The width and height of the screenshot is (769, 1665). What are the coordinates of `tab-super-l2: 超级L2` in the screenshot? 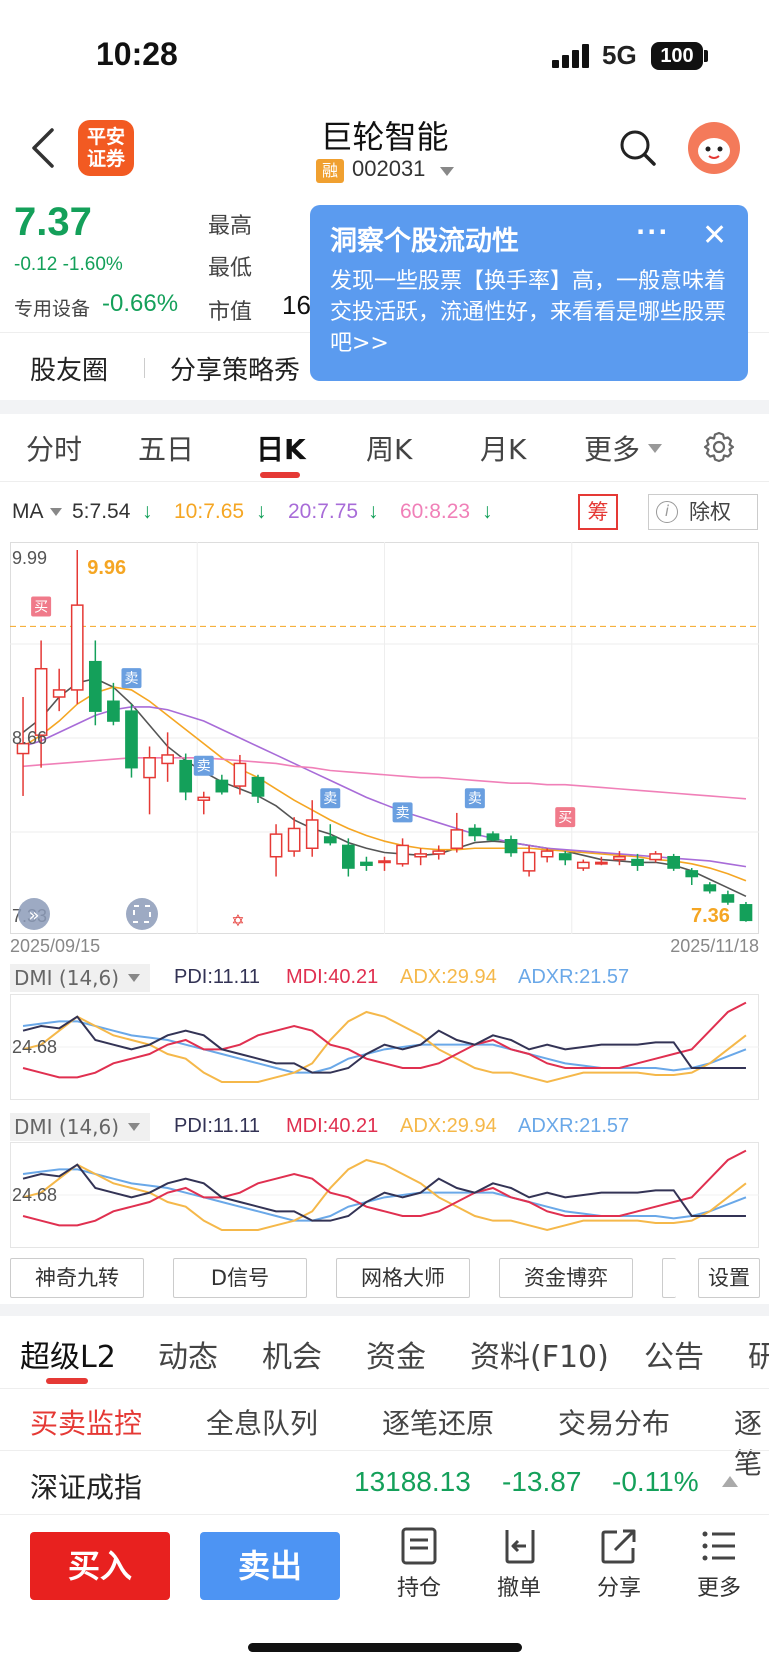 It's located at (68, 1357).